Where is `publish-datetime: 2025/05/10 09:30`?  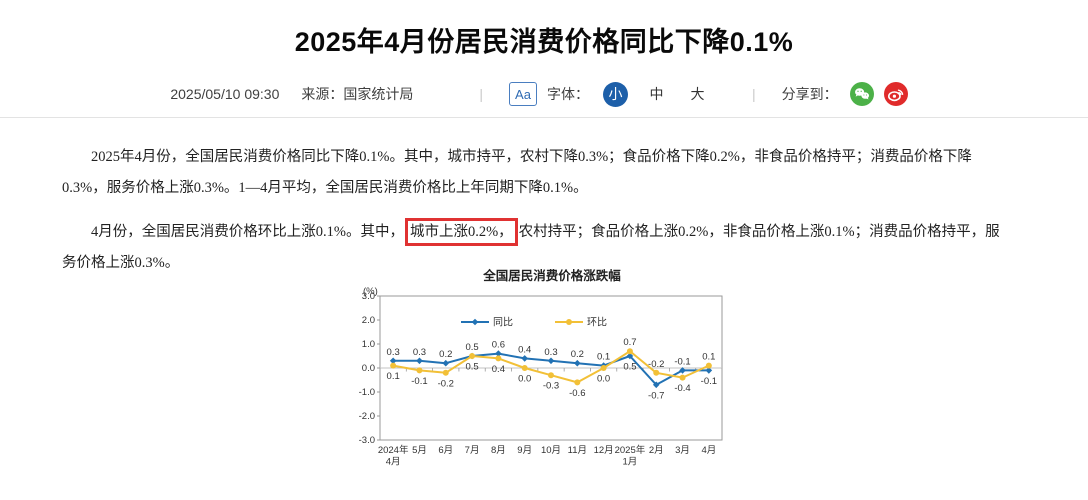 publish-datetime: 2025/05/10 09:30 is located at coordinates (225, 94).